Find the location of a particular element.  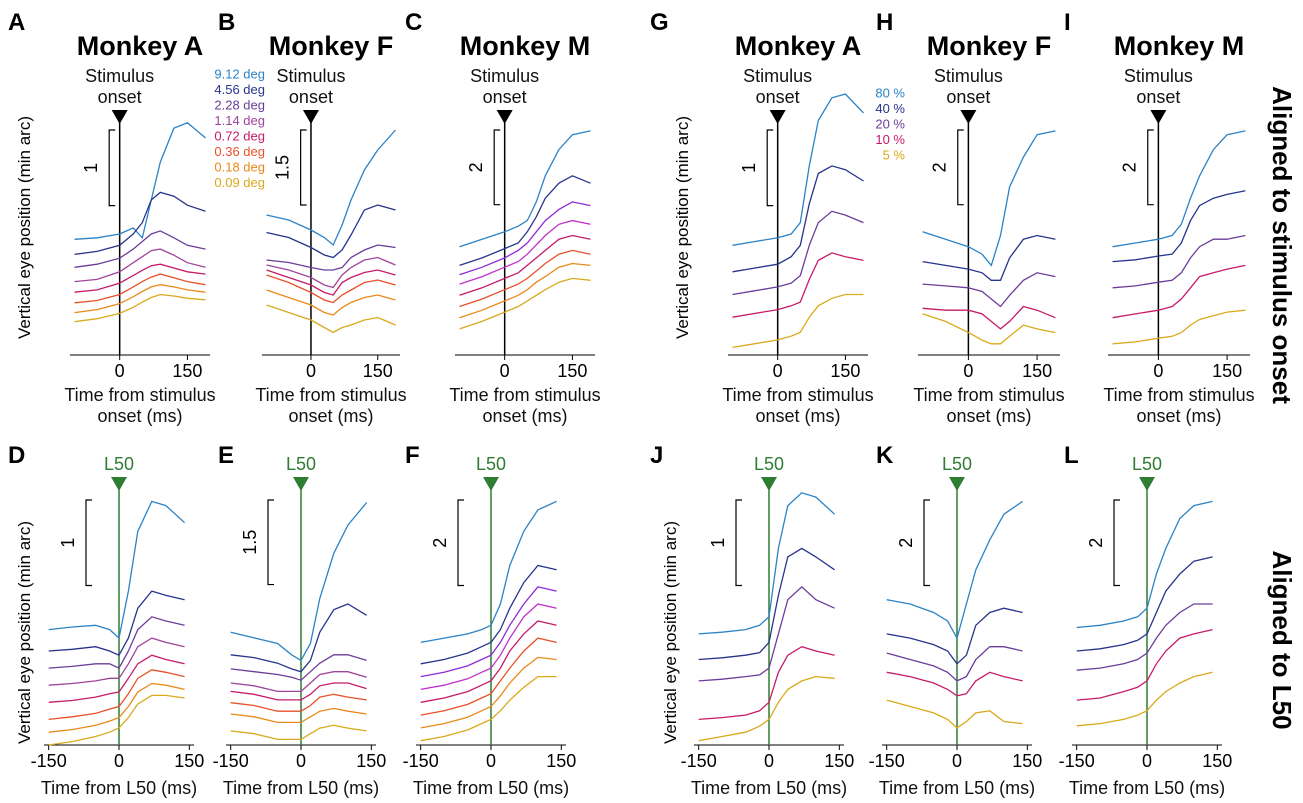

legend-entry: 80 % is located at coordinates (890, 92).